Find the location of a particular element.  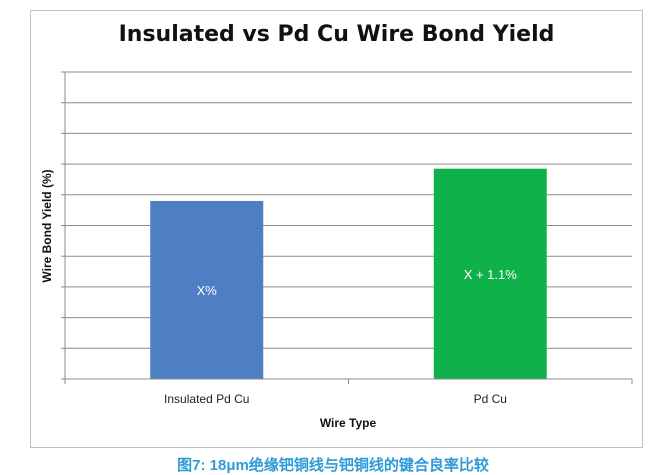

figure-caption: 图7: 18μm绝缘钯铜线与钯铜线的键合良率比较 is located at coordinates (333, 465).